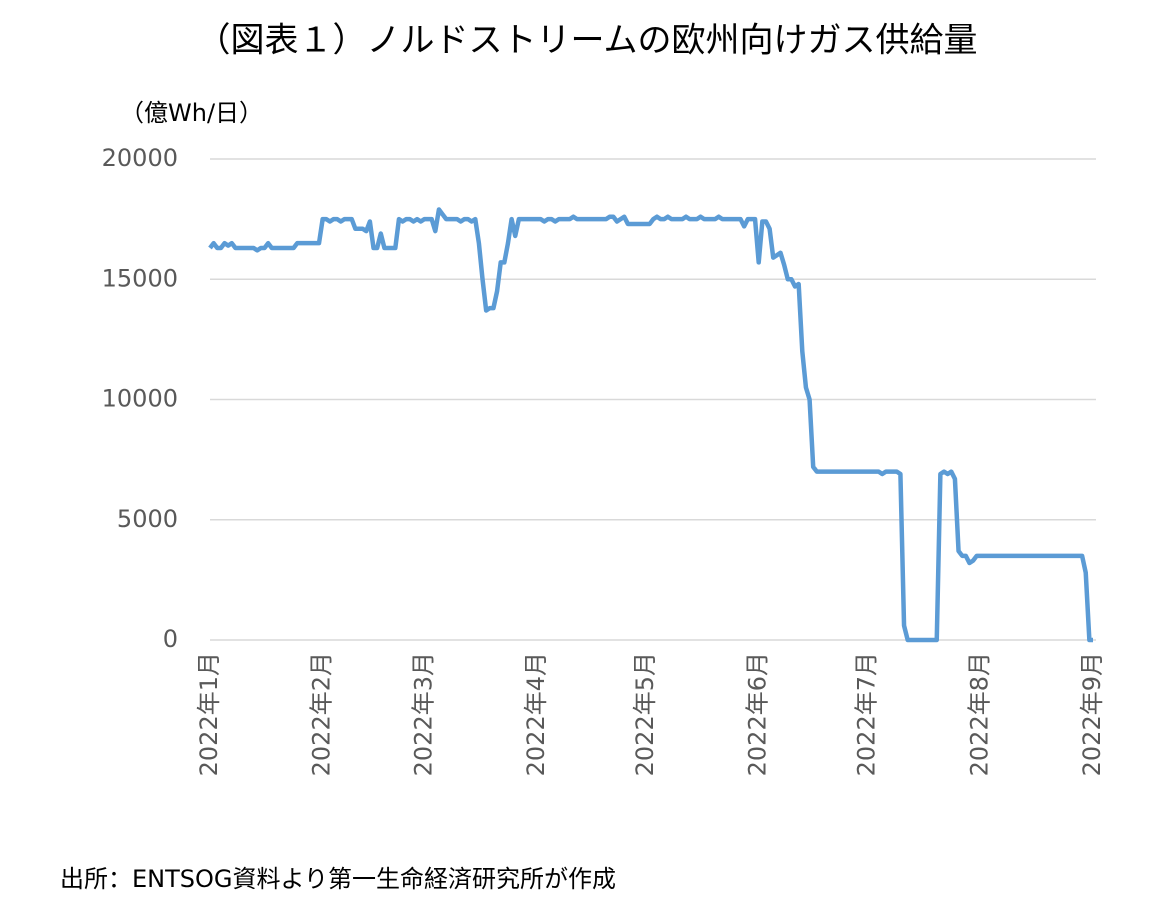  I want to click on y-tick-label: 10000, so click(140, 399).